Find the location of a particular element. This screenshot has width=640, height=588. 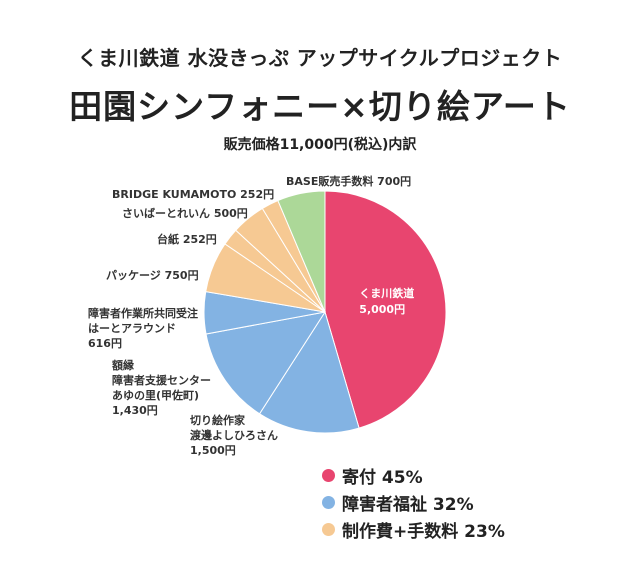

slice-label-mount: 台紙 252円 is located at coordinates (187, 239).